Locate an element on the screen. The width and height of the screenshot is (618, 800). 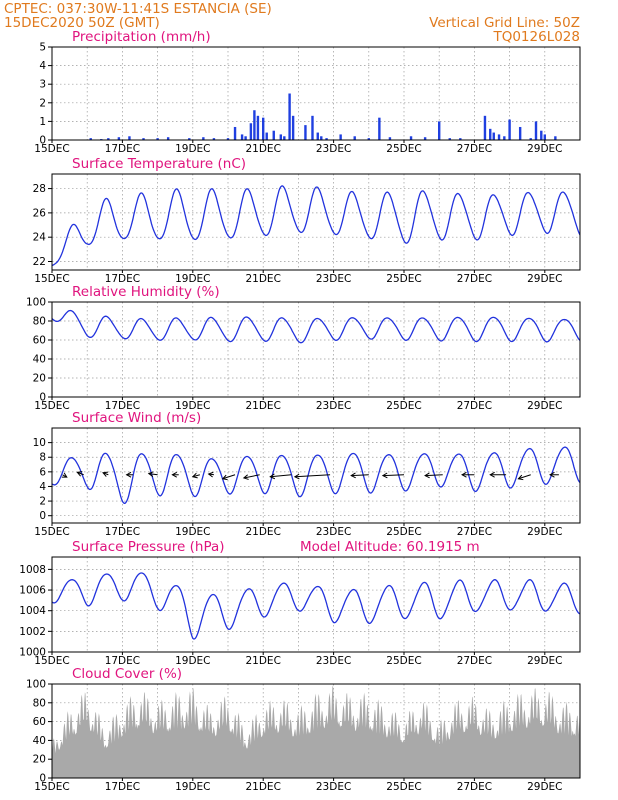
rh-ytick-label: 80 is located at coordinates (39, 322).